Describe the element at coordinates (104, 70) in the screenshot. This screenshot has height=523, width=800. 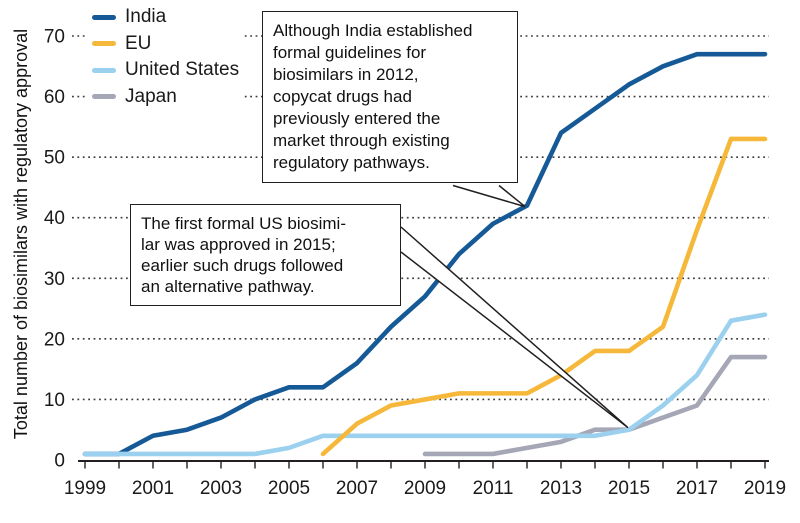
I see `united-states-line-swatch-icon` at that location.